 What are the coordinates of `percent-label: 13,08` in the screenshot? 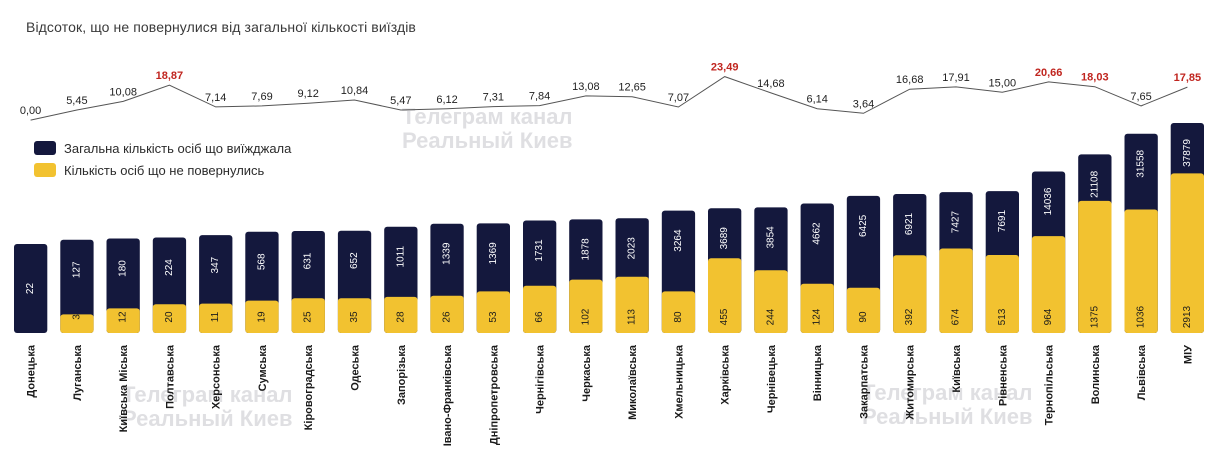 It's located at (586, 87).